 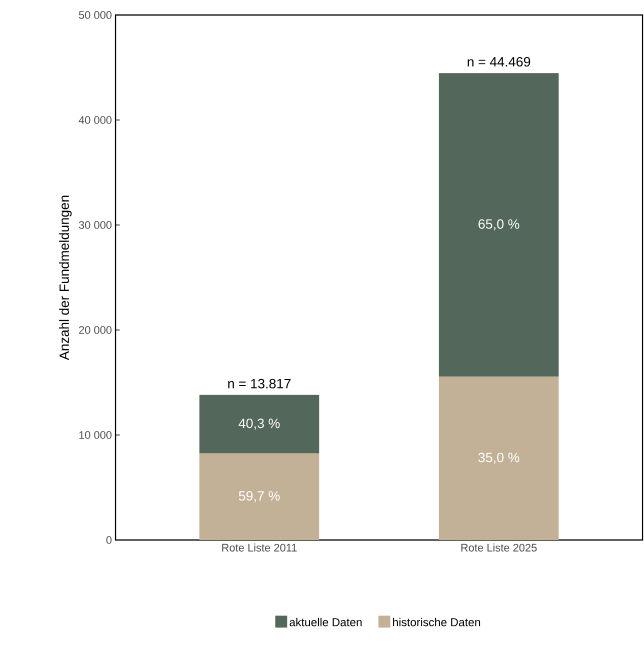 What do you see at coordinates (95, 120) in the screenshot?
I see `y-tick-label: 40 000` at bounding box center [95, 120].